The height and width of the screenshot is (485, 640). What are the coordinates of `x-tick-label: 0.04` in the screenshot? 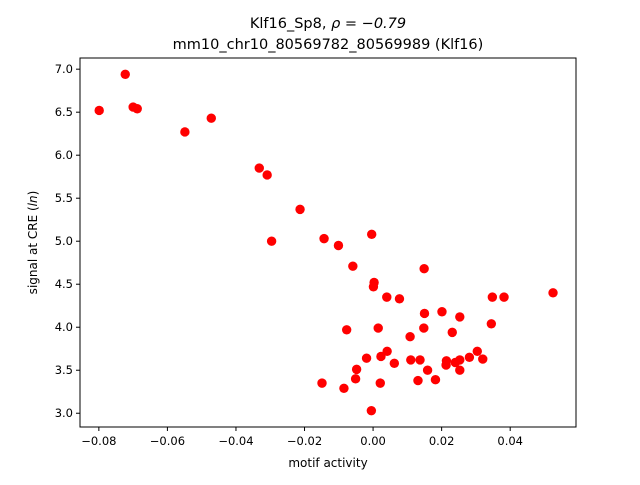 It's located at (510, 441).